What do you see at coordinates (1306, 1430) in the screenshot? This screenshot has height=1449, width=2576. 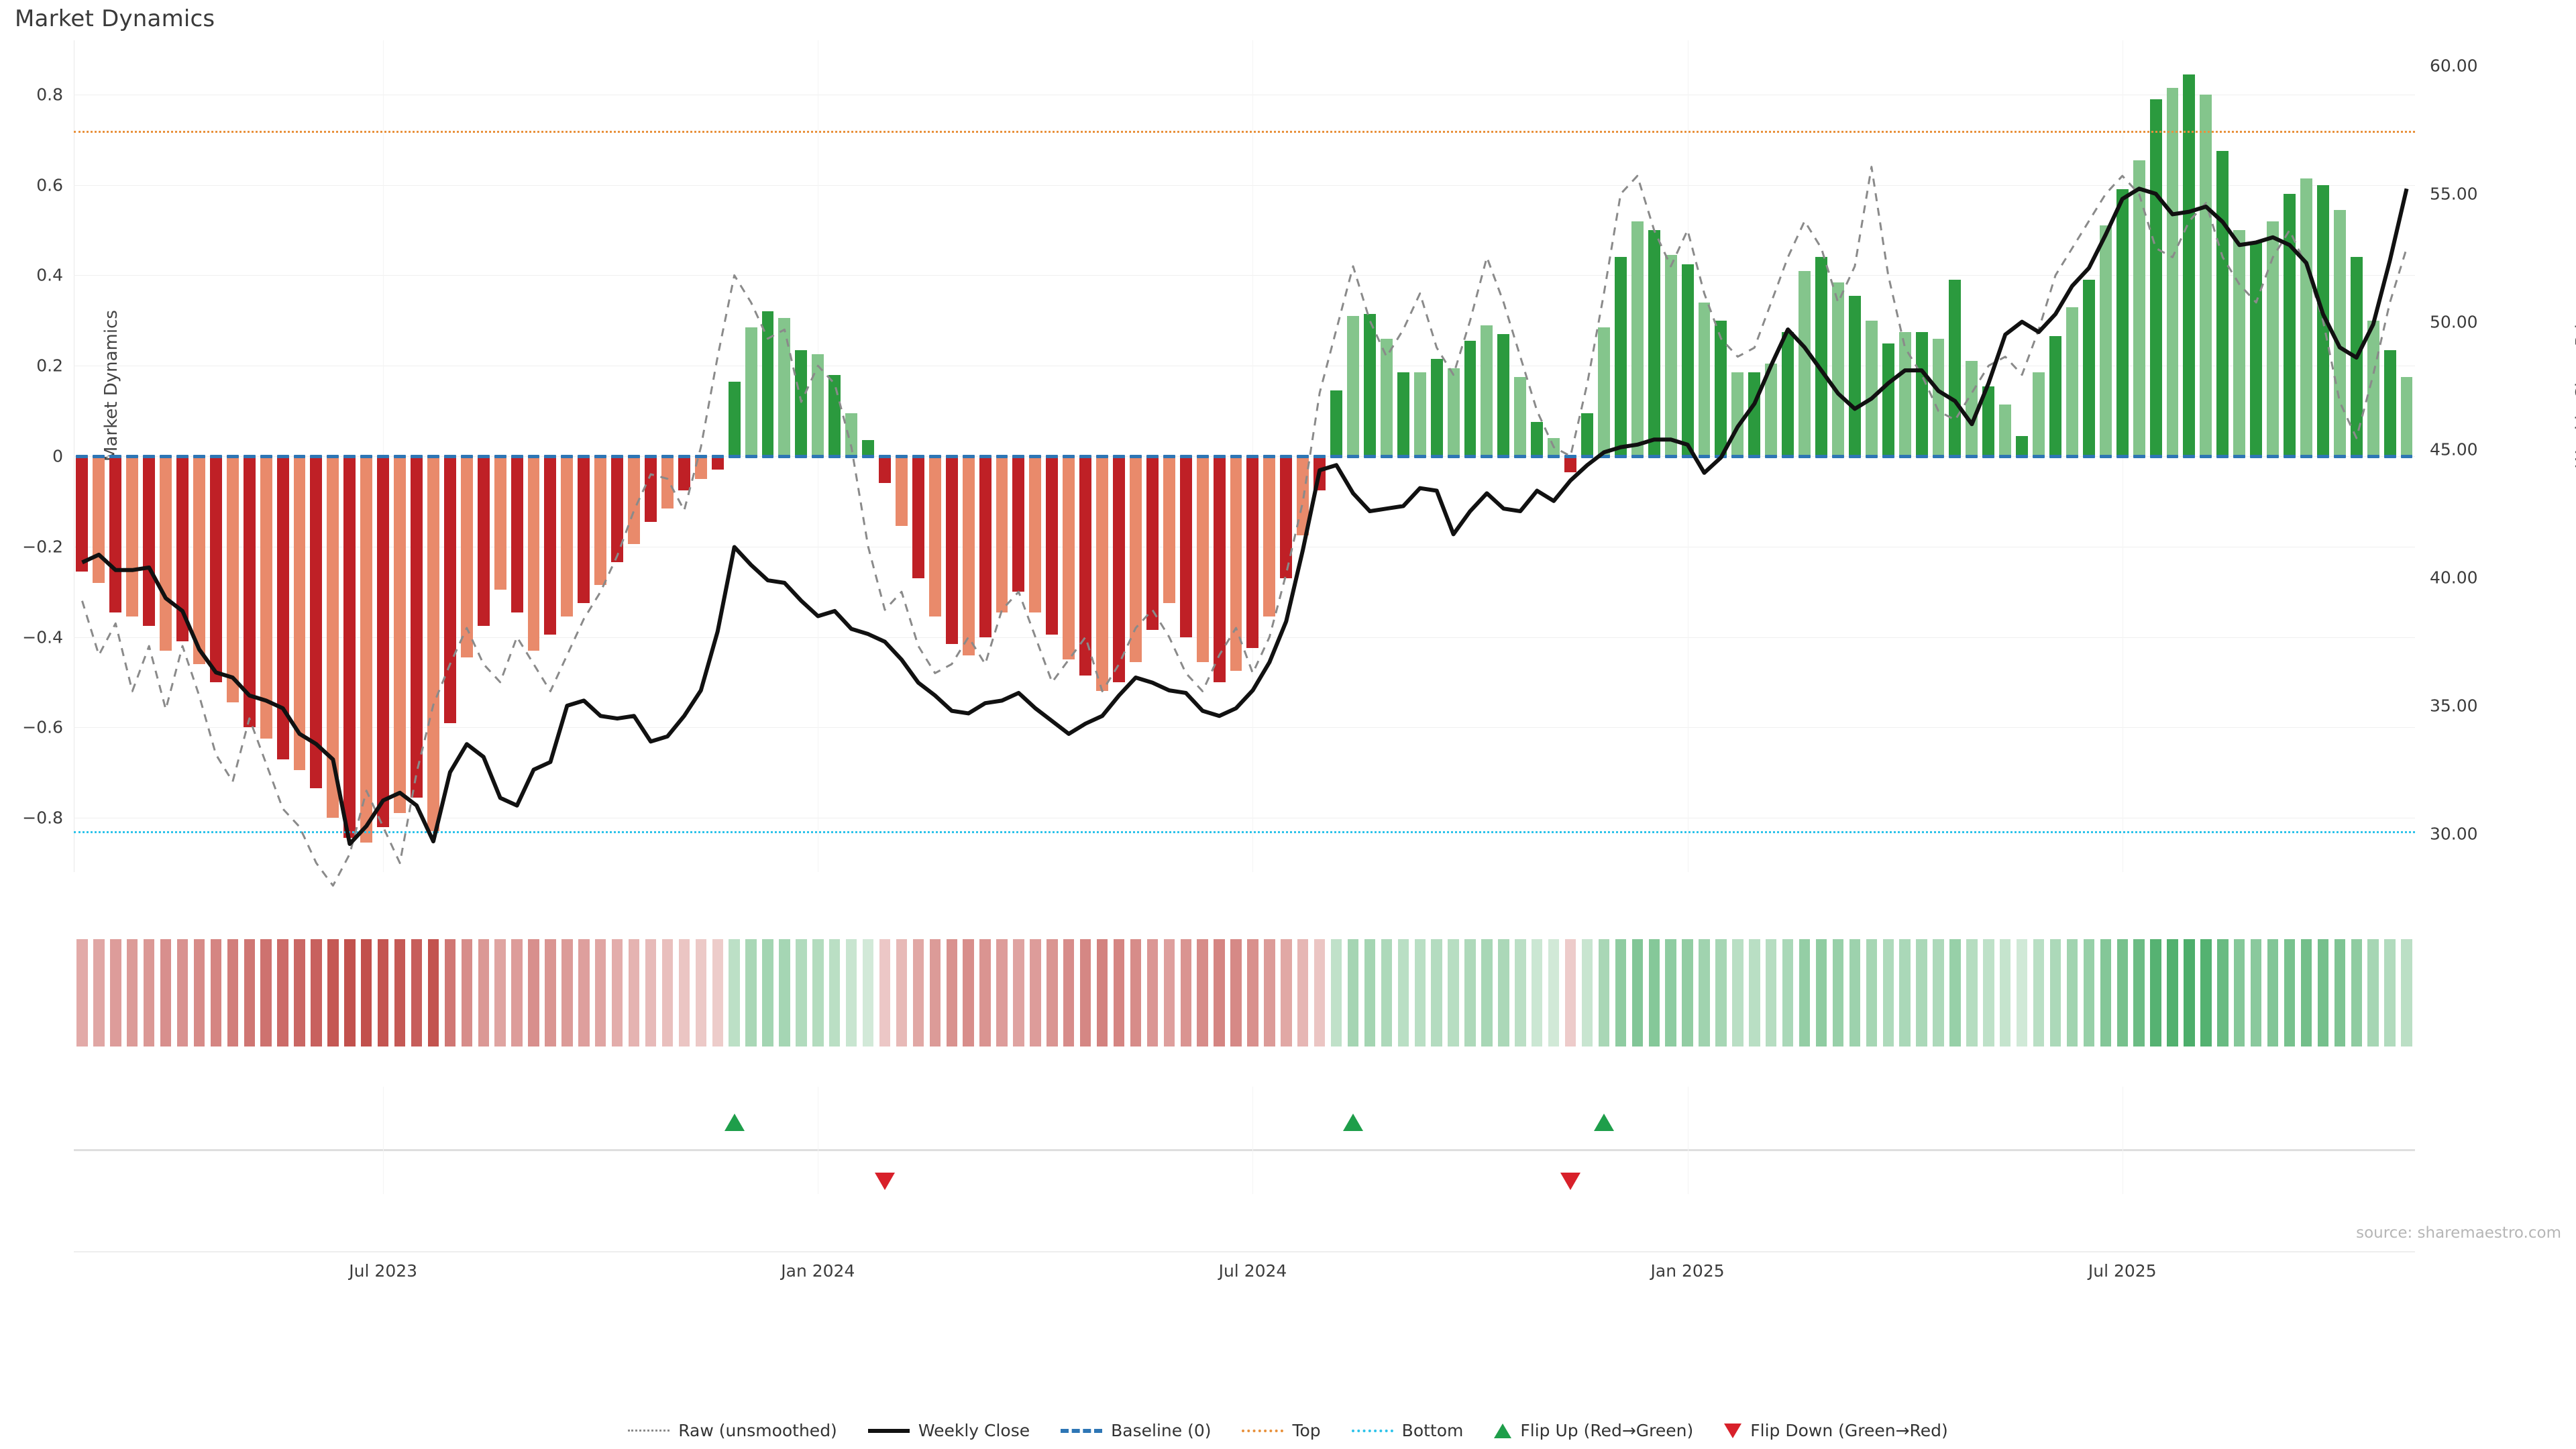 I see `legend-label: Top` at bounding box center [1306, 1430].